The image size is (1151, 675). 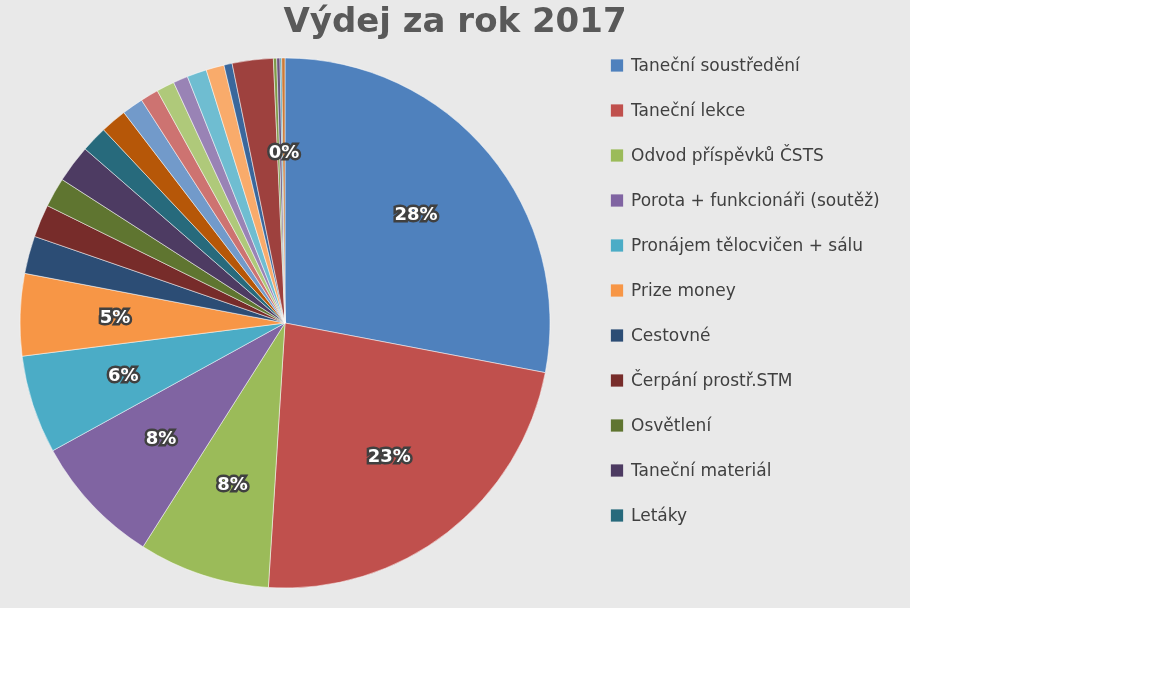 What do you see at coordinates (701, 469) in the screenshot?
I see `legend-label: Taneční materiál` at bounding box center [701, 469].